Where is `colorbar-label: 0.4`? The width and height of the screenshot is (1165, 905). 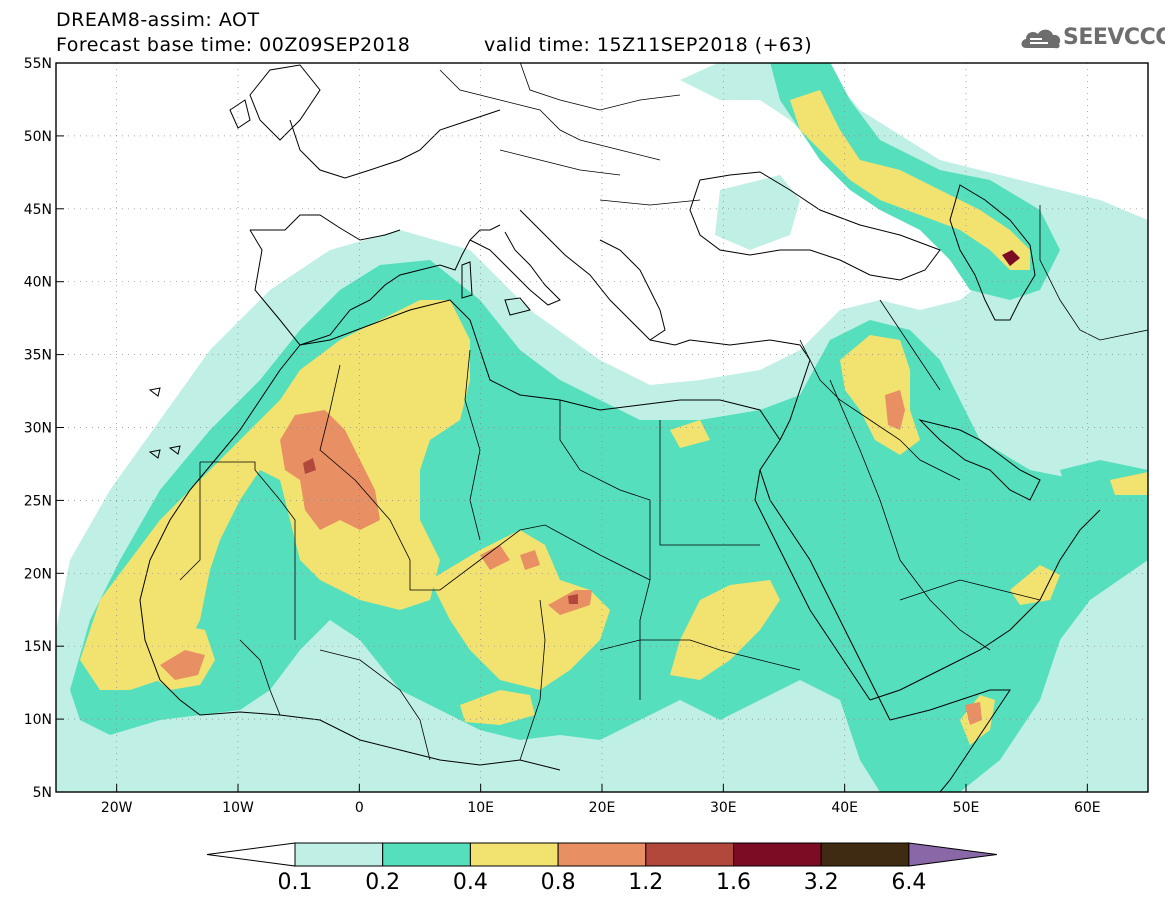 colorbar-label: 0.4 is located at coordinates (470, 882).